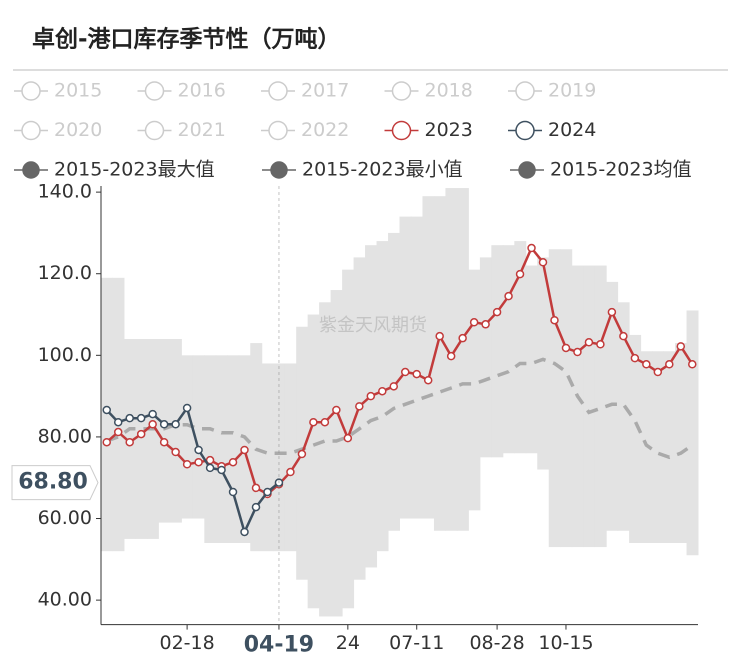 The image size is (746, 665). What do you see at coordinates (449, 91) in the screenshot?
I see `legend-label: 2018` at bounding box center [449, 91].